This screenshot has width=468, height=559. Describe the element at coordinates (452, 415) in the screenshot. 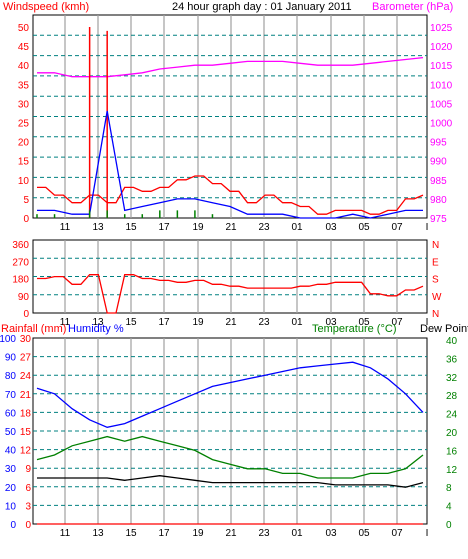

I see `temperature-tick: 24` at that location.